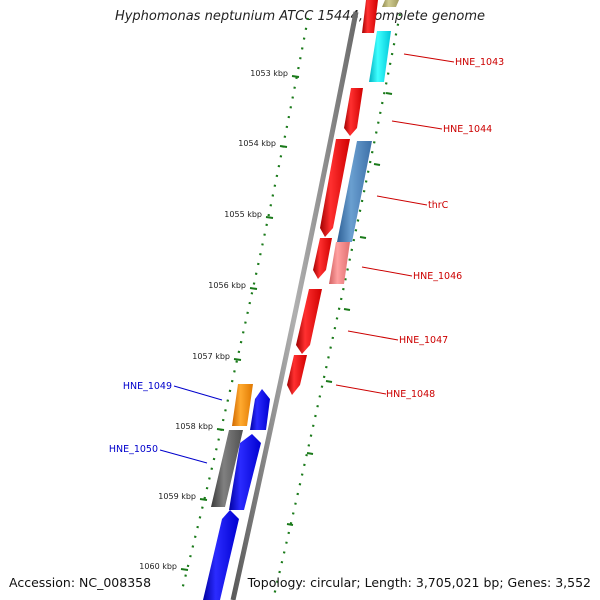  What do you see at coordinates (479, 62) in the screenshot?
I see `label-hne-1043: HNE_1043` at bounding box center [479, 62].